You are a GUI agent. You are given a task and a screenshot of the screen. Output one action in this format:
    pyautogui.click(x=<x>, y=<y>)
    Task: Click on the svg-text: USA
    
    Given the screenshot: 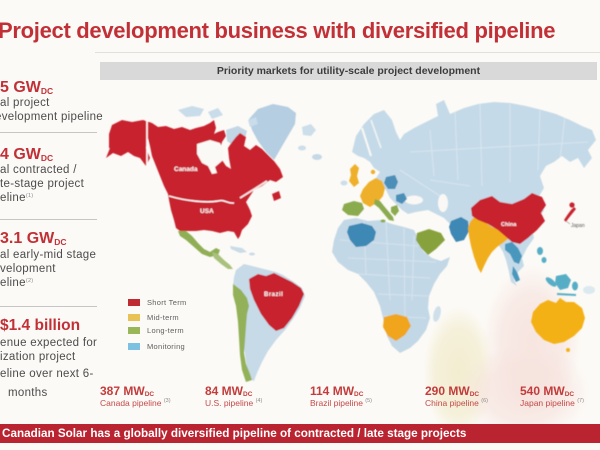 What is the action you would take?
    pyautogui.click(x=207, y=211)
    